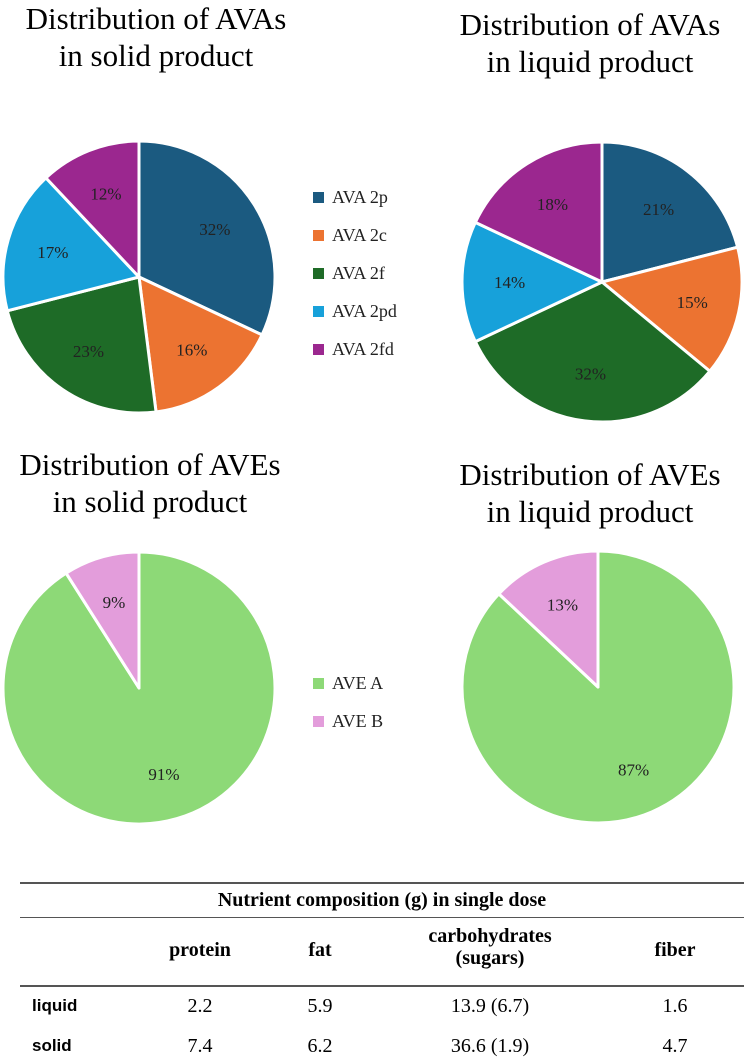 The height and width of the screenshot is (1064, 744). I want to click on table-cell: 13.9 (6.7), so click(490, 1006).